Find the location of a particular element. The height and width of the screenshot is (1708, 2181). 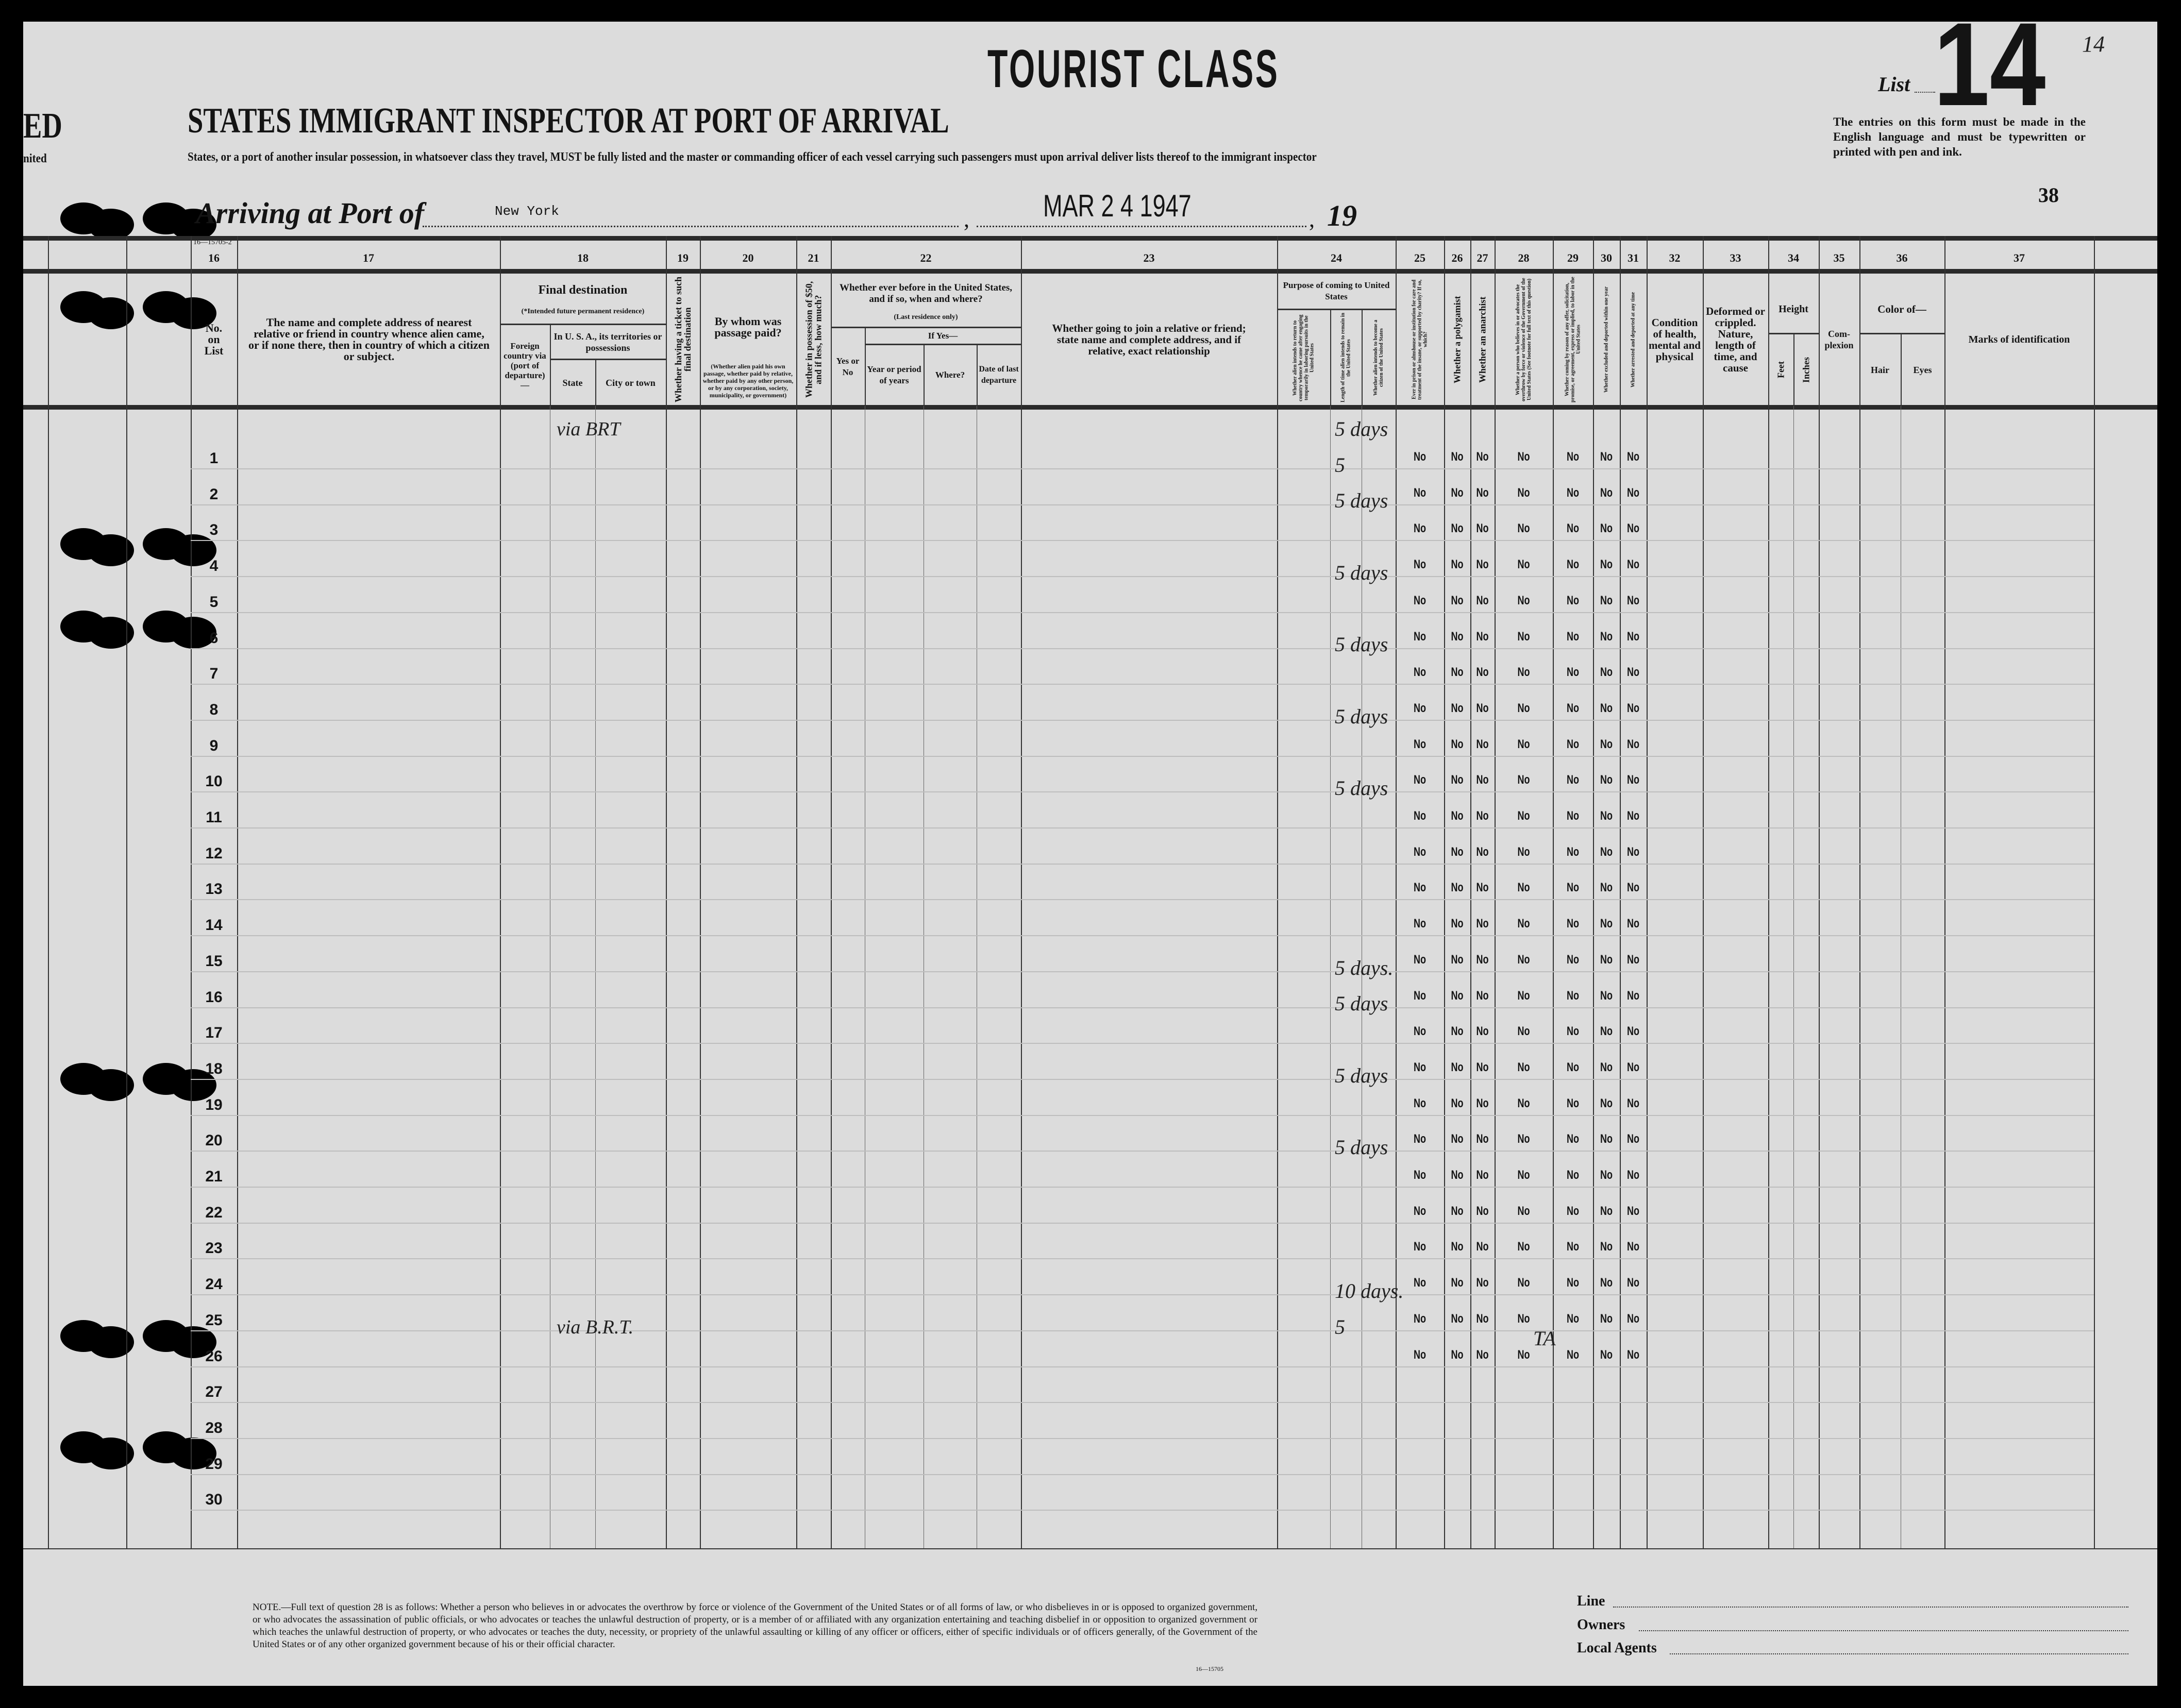

owners-field is located at coordinates (1883, 1630).